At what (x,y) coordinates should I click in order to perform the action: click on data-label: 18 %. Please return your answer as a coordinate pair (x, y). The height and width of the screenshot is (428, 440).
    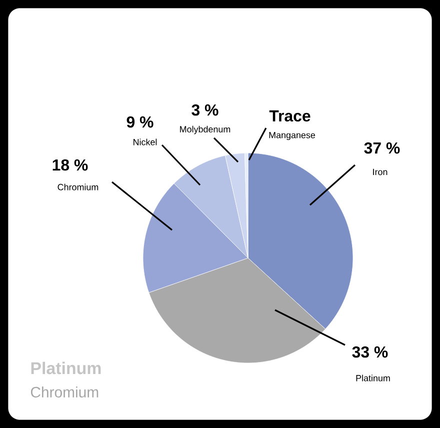
    Looking at the image, I should click on (70, 165).